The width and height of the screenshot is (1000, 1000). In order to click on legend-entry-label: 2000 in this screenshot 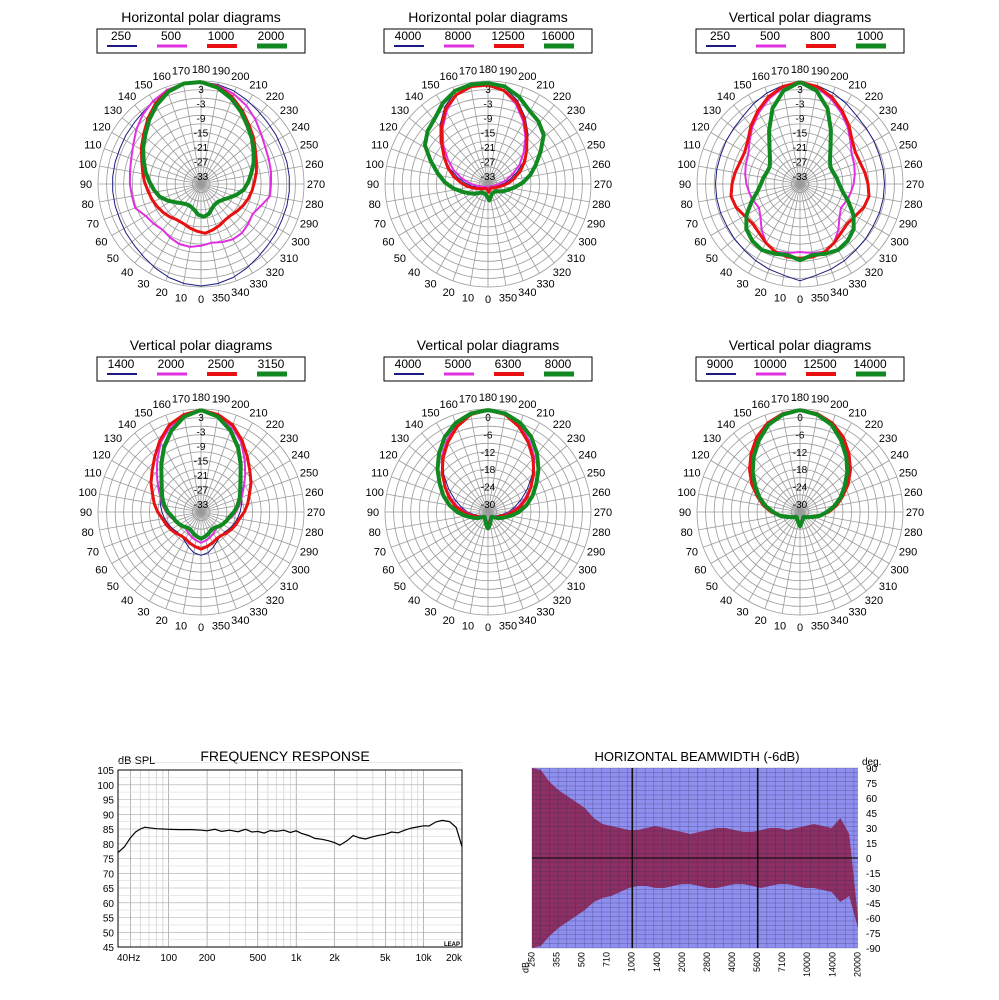, I will do `click(271, 36)`.